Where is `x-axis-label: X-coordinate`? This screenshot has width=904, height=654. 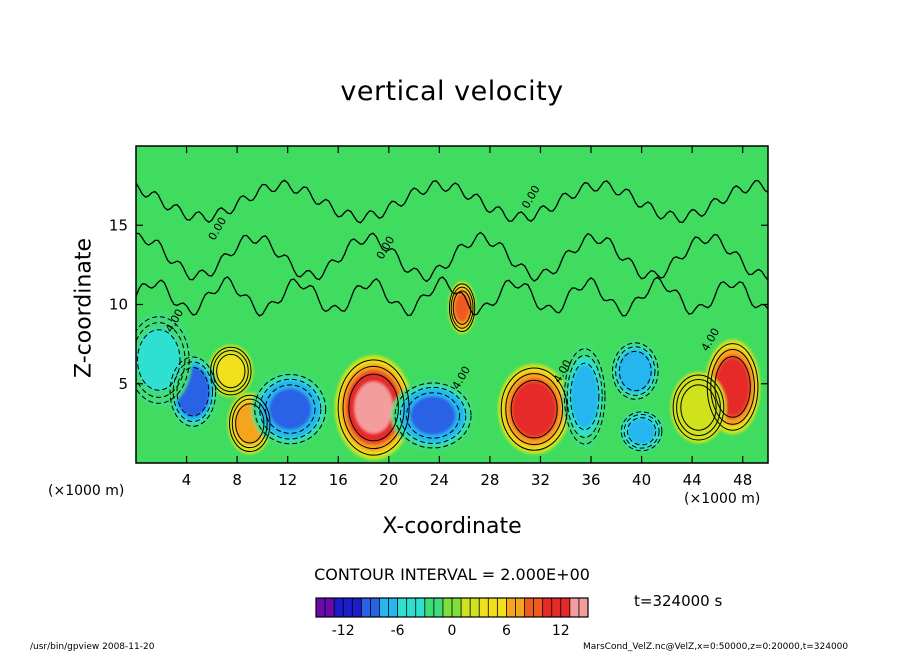
x-axis-label: X-coordinate is located at coordinates (452, 526).